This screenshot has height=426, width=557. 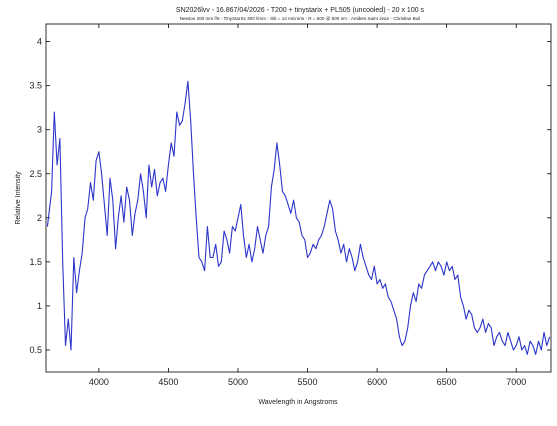 I want to click on x-tick-label: 6000, so click(x=377, y=382).